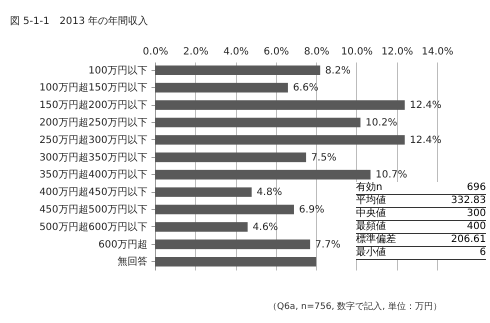 The width and height of the screenshot is (490, 323). Describe the element at coordinates (93, 140) in the screenshot. I see `y-tick-label: 250万円超300万円以下` at that location.